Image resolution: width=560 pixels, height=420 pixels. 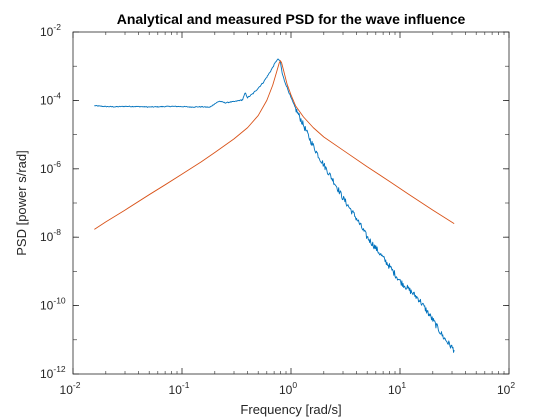 I want to click on y-axis-label: PSD [power s/rad], so click(x=21, y=203).